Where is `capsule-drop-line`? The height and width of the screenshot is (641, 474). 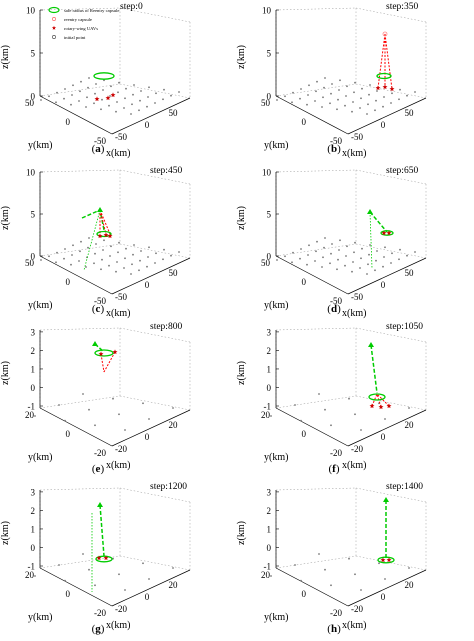 capsule-drop-line is located at coordinates (92, 240).